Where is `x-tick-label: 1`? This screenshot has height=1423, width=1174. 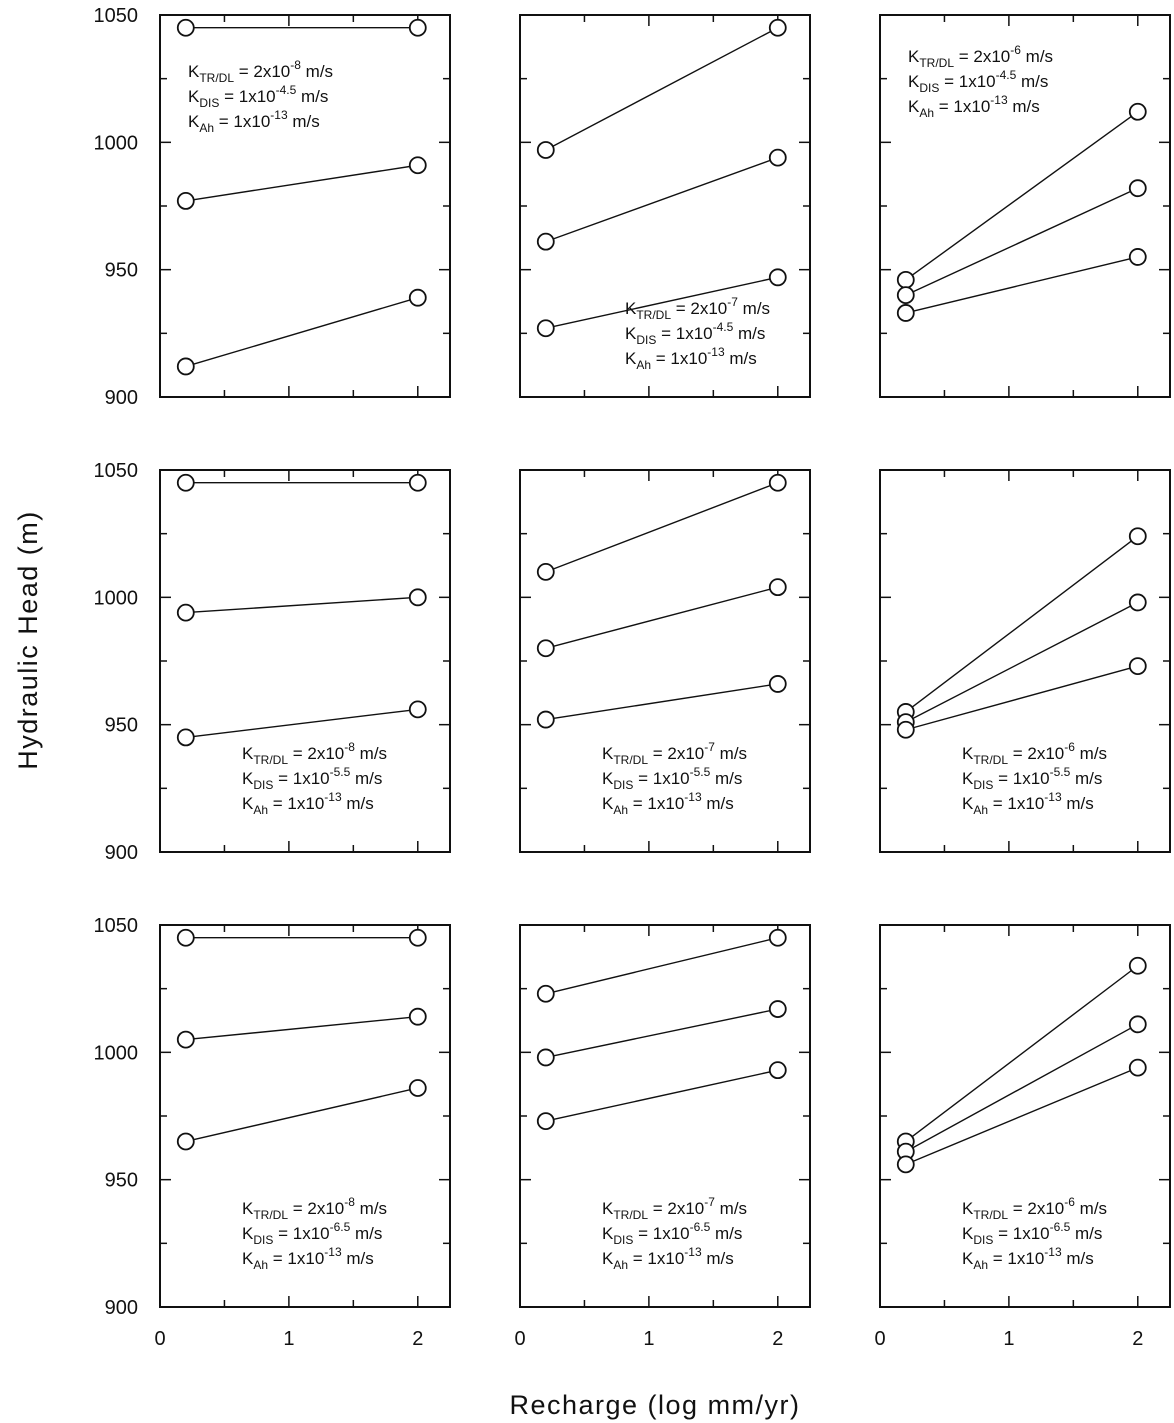
x-tick-label: 1 is located at coordinates (648, 1339).